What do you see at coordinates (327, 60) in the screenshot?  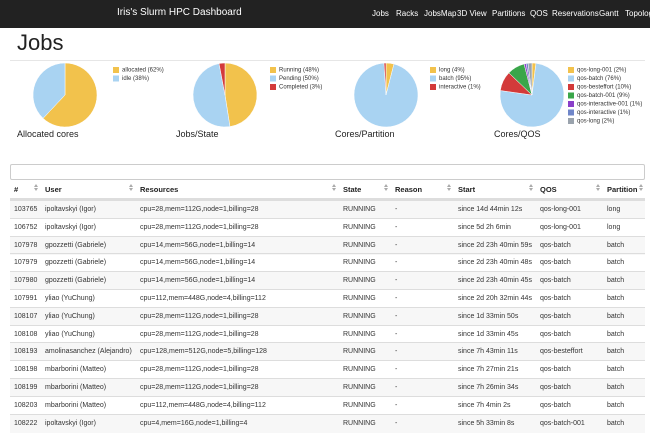 I see `divider` at bounding box center [327, 60].